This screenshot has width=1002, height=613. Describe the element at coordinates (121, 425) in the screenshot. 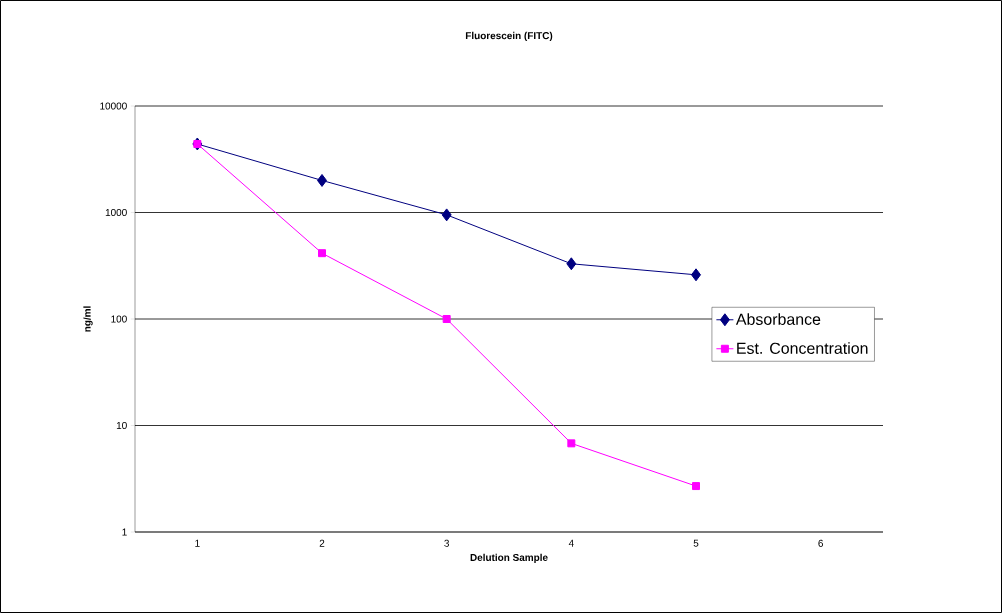

I see `y-tick-label: 10` at that location.